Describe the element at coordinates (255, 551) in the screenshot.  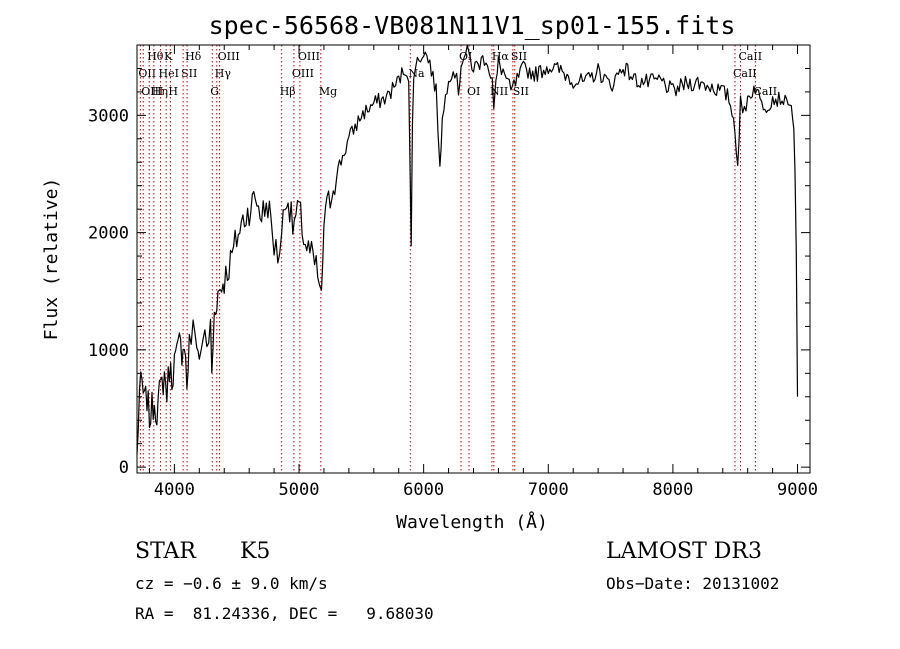
I see `object-subclass: K5` at that location.